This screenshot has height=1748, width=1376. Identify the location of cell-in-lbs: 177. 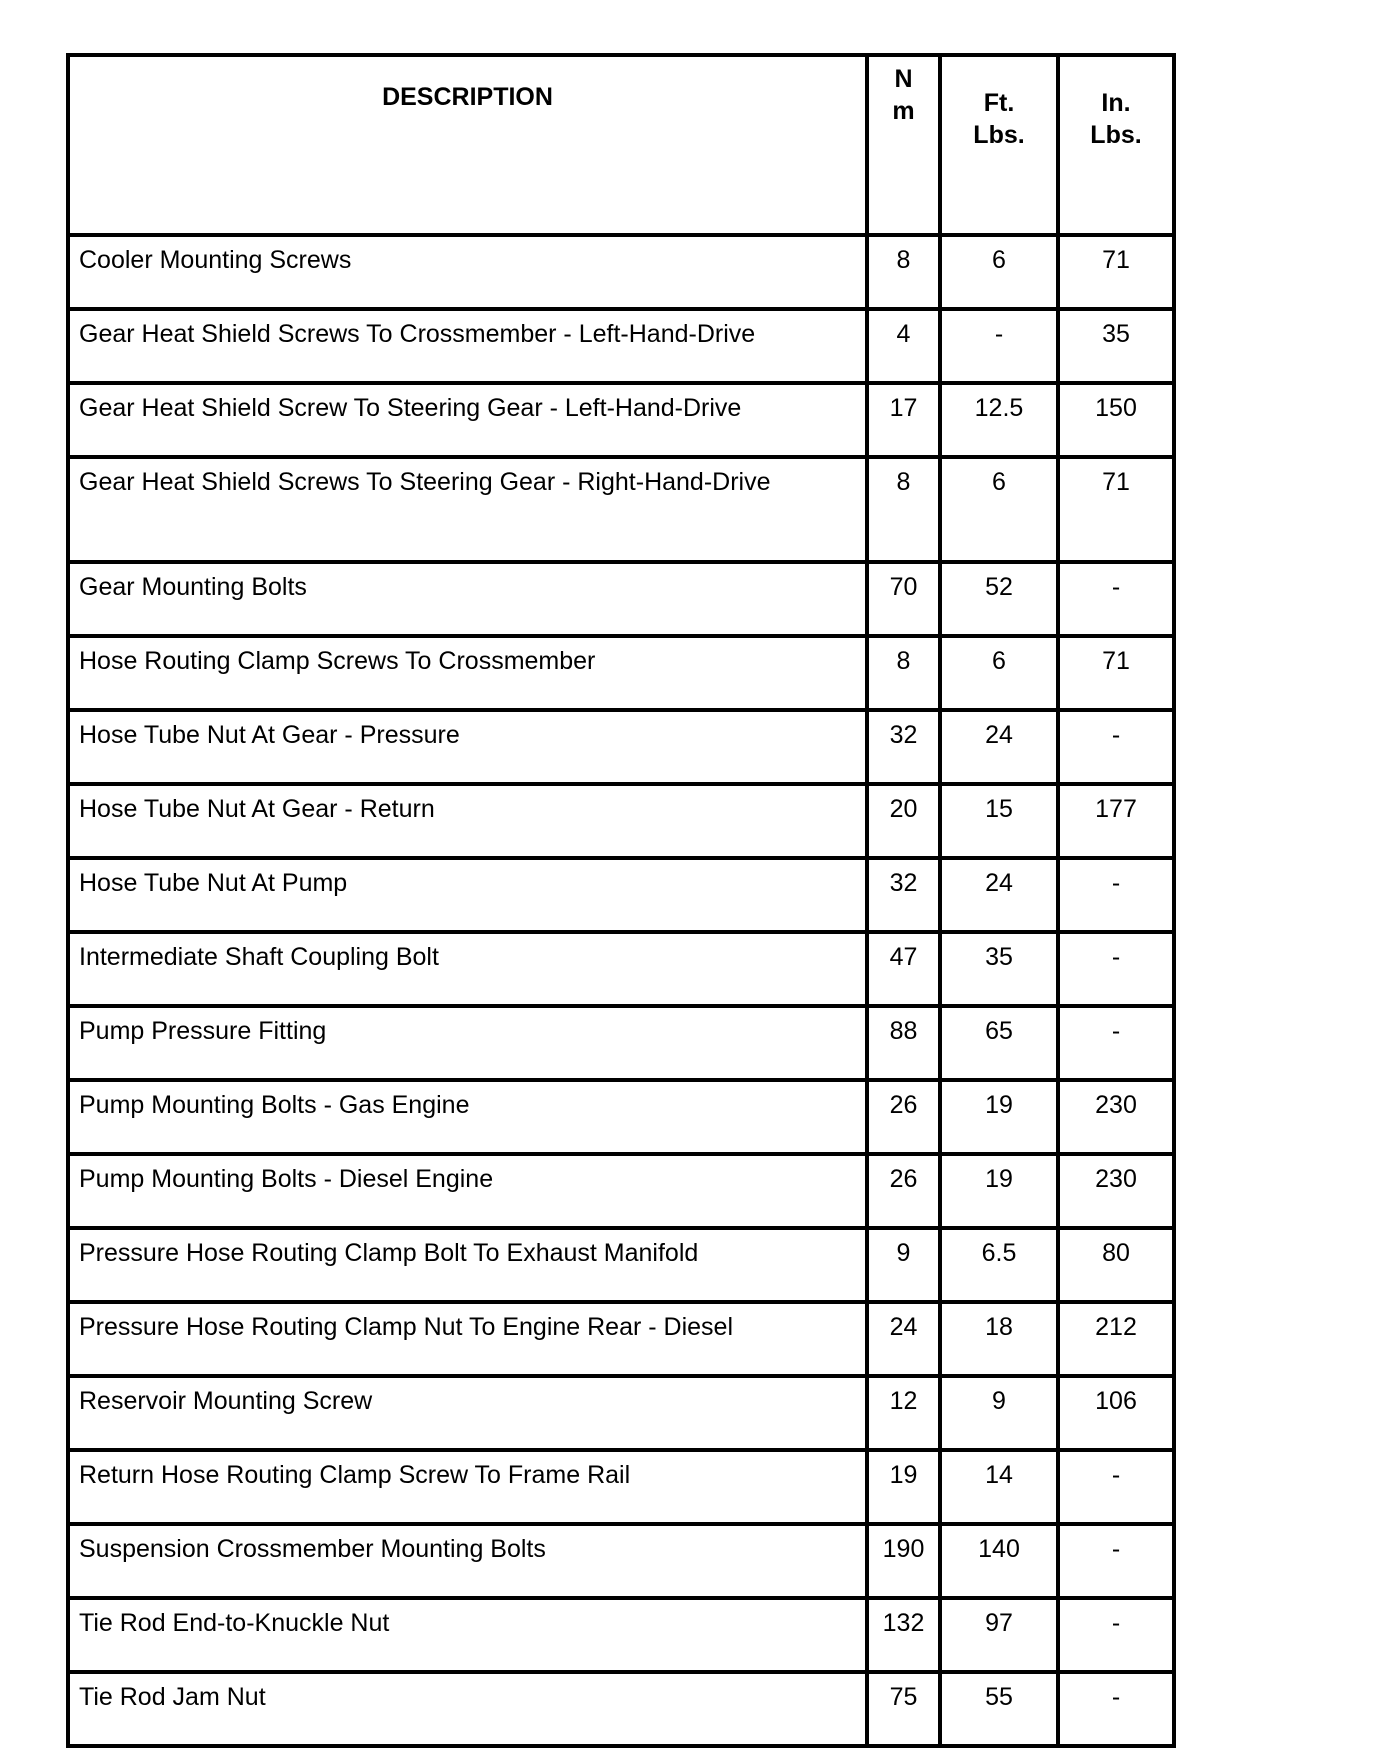
(1116, 821).